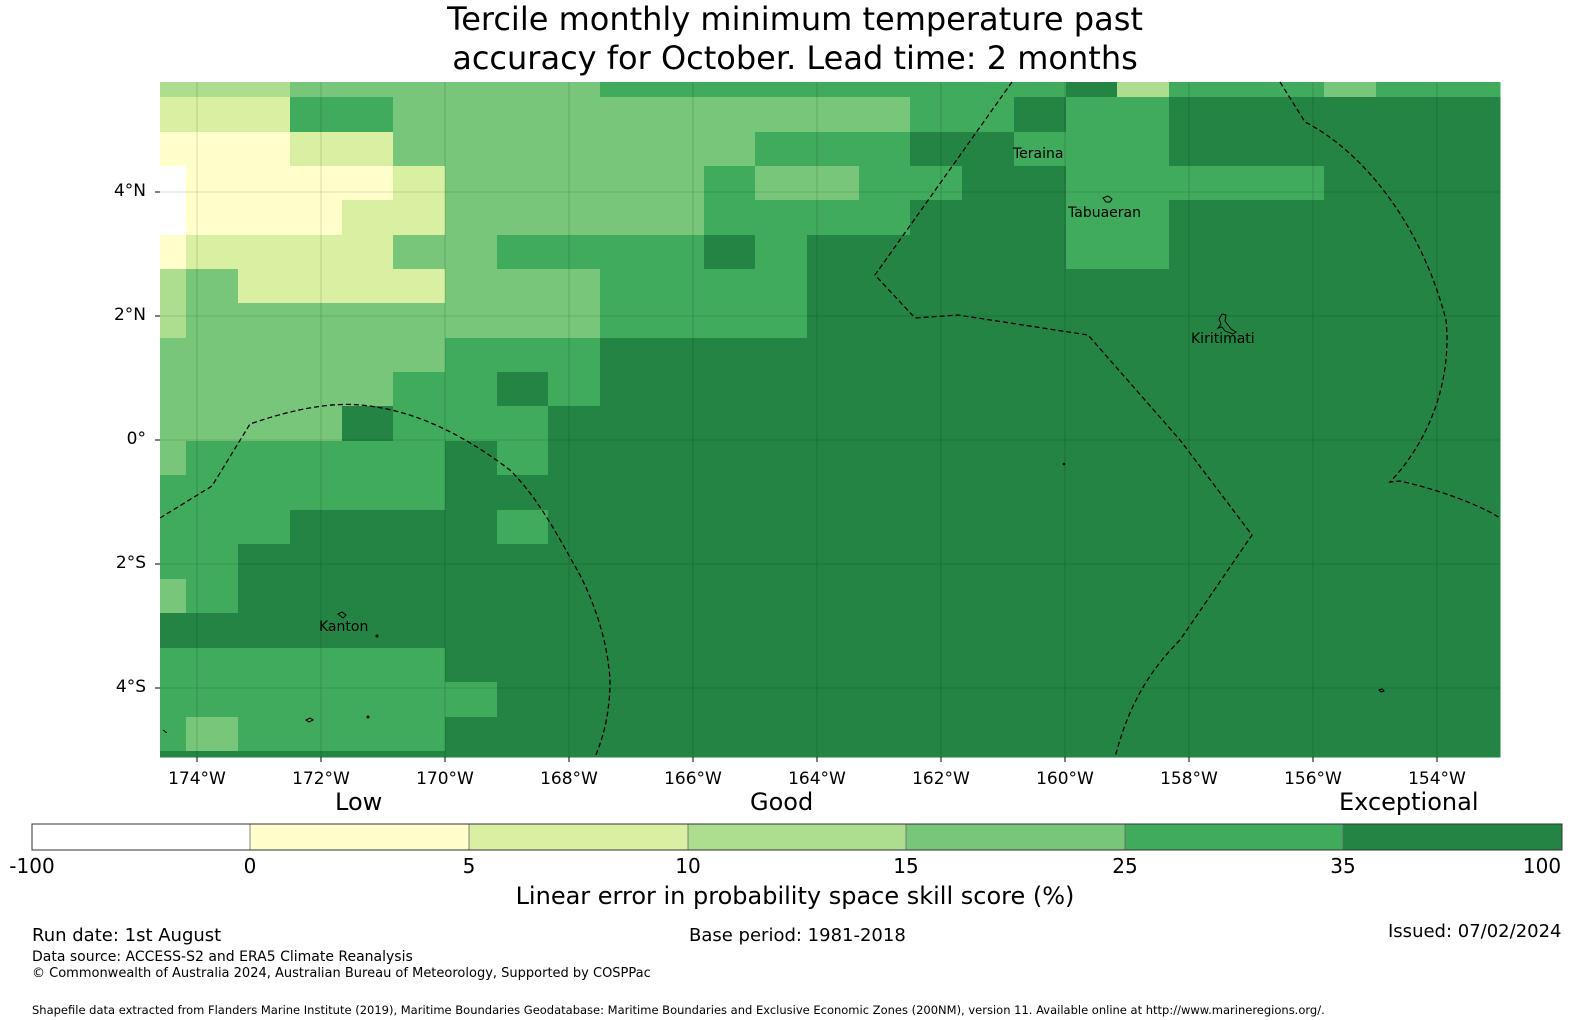 The width and height of the screenshot is (1590, 1020). Describe the element at coordinates (136, 439) in the screenshot. I see `lat-label-0: 0°` at that location.